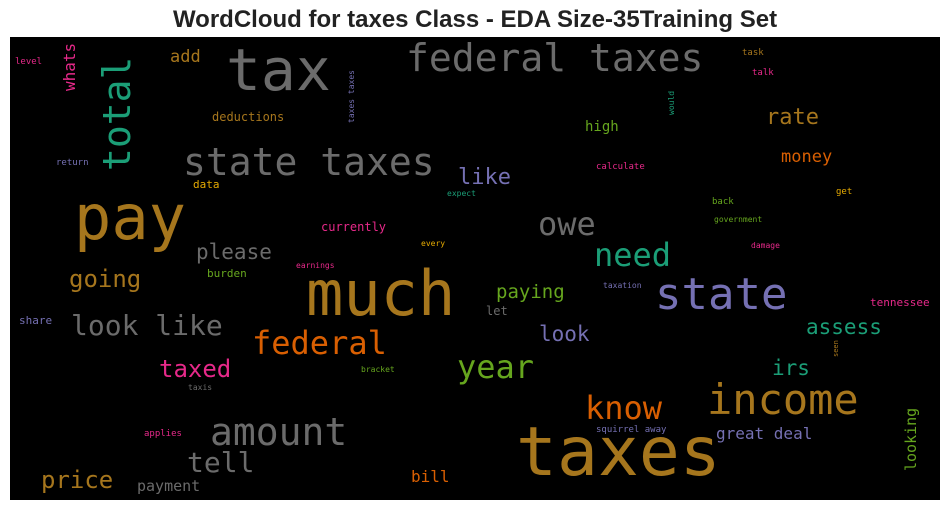 Image resolution: width=950 pixels, height=511 pixels. Describe the element at coordinates (791, 368) in the screenshot. I see `word-irs: irs` at that location.